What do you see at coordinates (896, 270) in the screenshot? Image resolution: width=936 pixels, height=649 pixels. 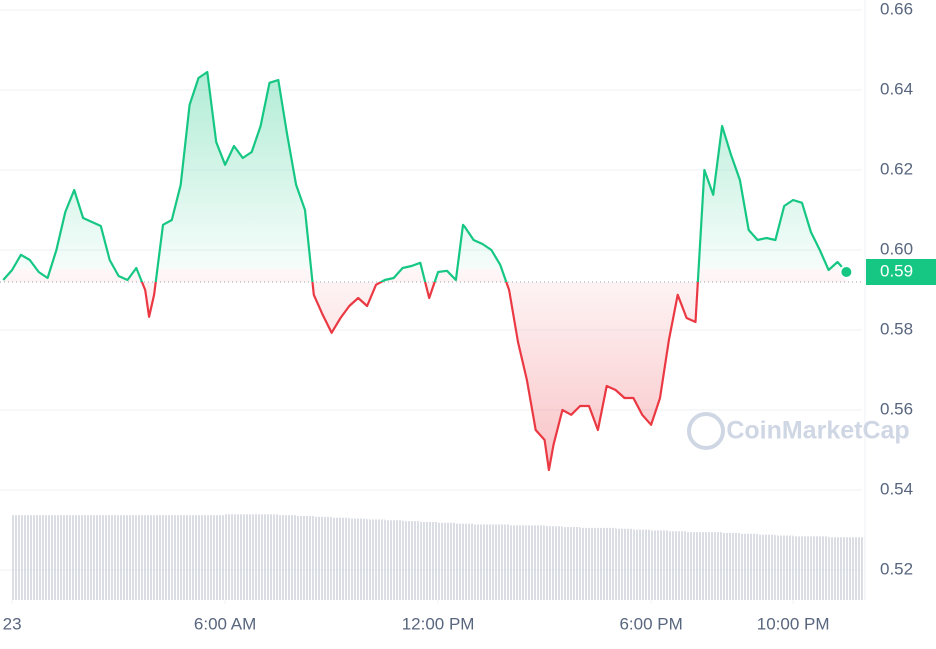 I see `price-badge-label: 0.59` at bounding box center [896, 270].